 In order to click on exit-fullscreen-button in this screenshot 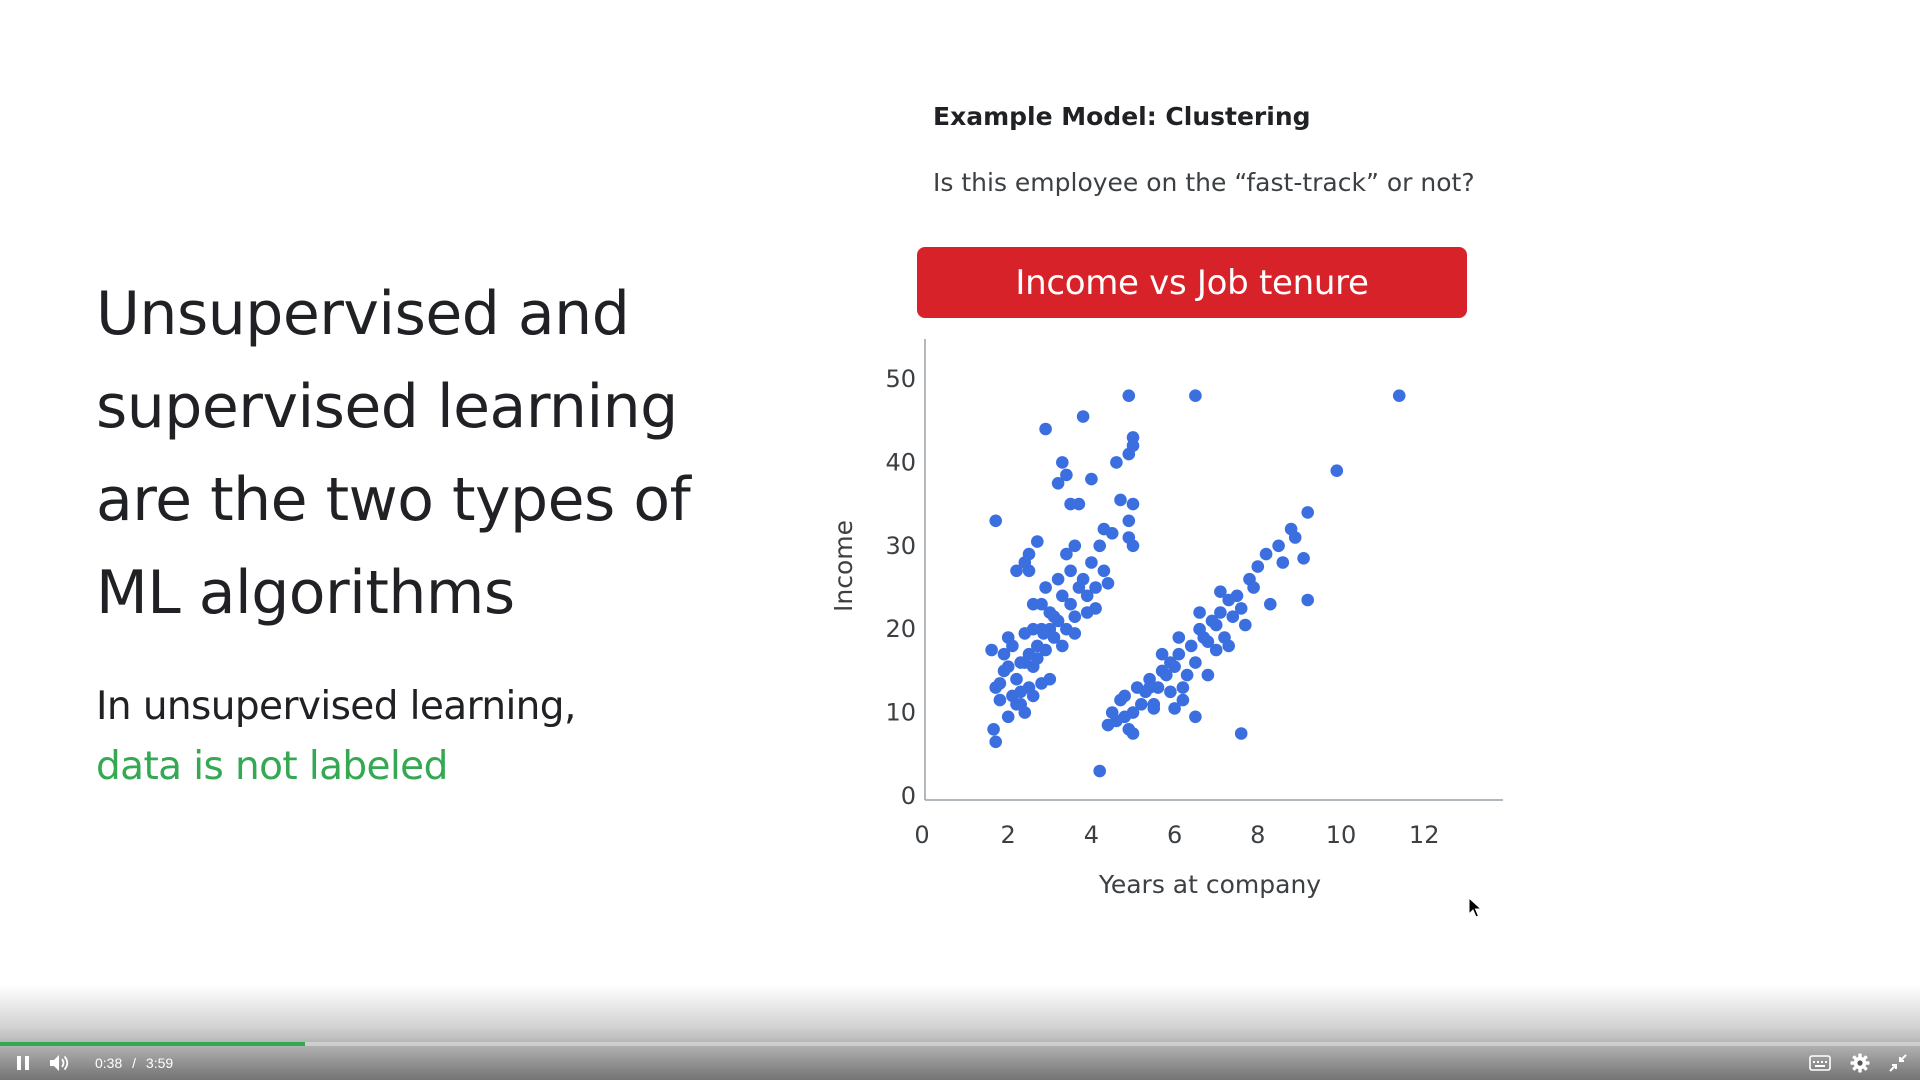, I will do `click(1898, 1063)`.